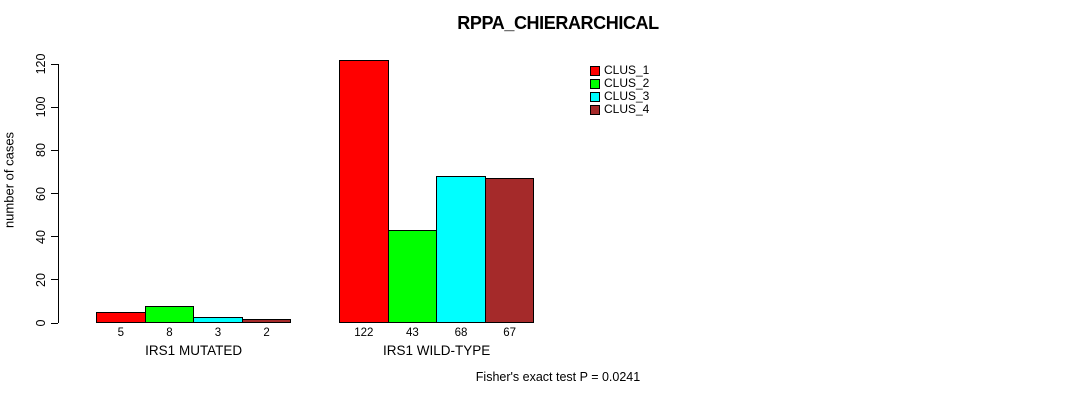  What do you see at coordinates (461, 333) in the screenshot?
I see `bar-value-label: 68` at bounding box center [461, 333].